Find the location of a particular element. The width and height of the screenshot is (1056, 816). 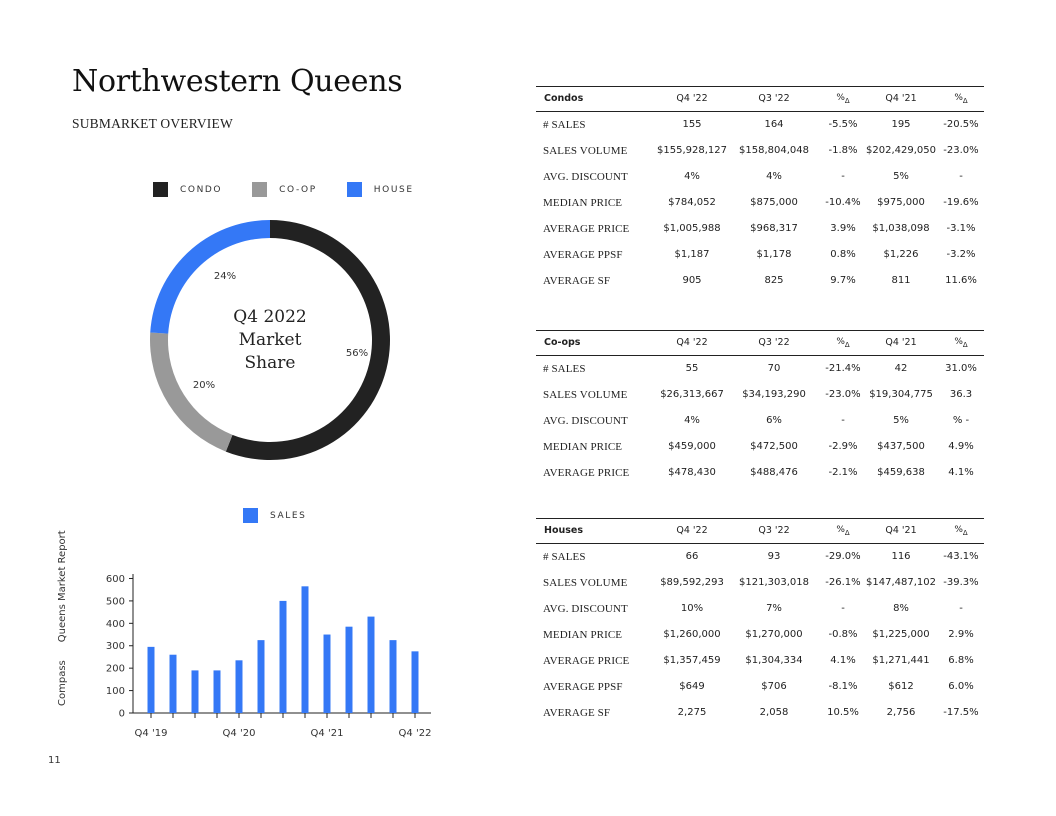

table-cell: 2.9% is located at coordinates (961, 634).